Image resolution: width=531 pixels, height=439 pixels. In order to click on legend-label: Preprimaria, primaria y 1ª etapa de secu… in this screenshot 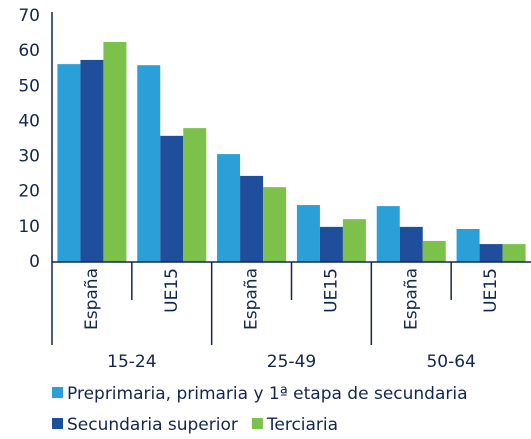, I will do `click(267, 394)`.